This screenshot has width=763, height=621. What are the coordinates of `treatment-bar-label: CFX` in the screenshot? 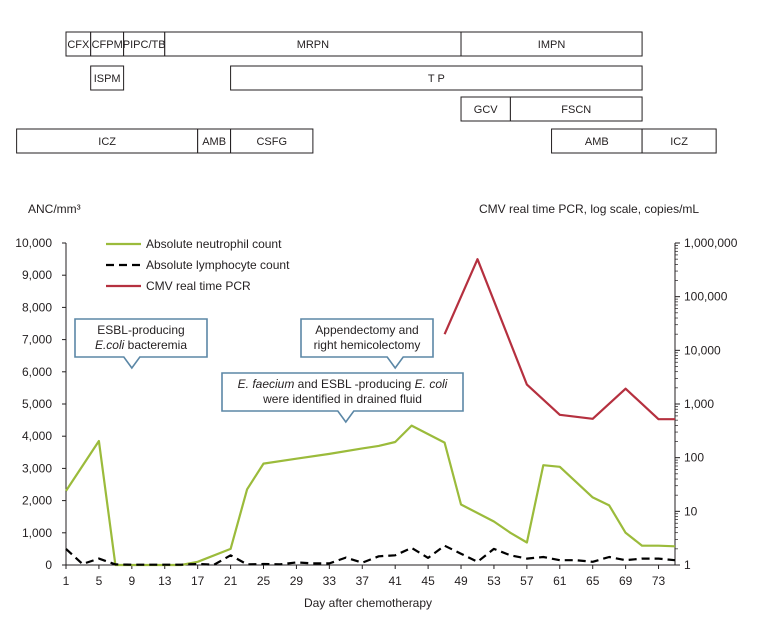 It's located at (78, 45).